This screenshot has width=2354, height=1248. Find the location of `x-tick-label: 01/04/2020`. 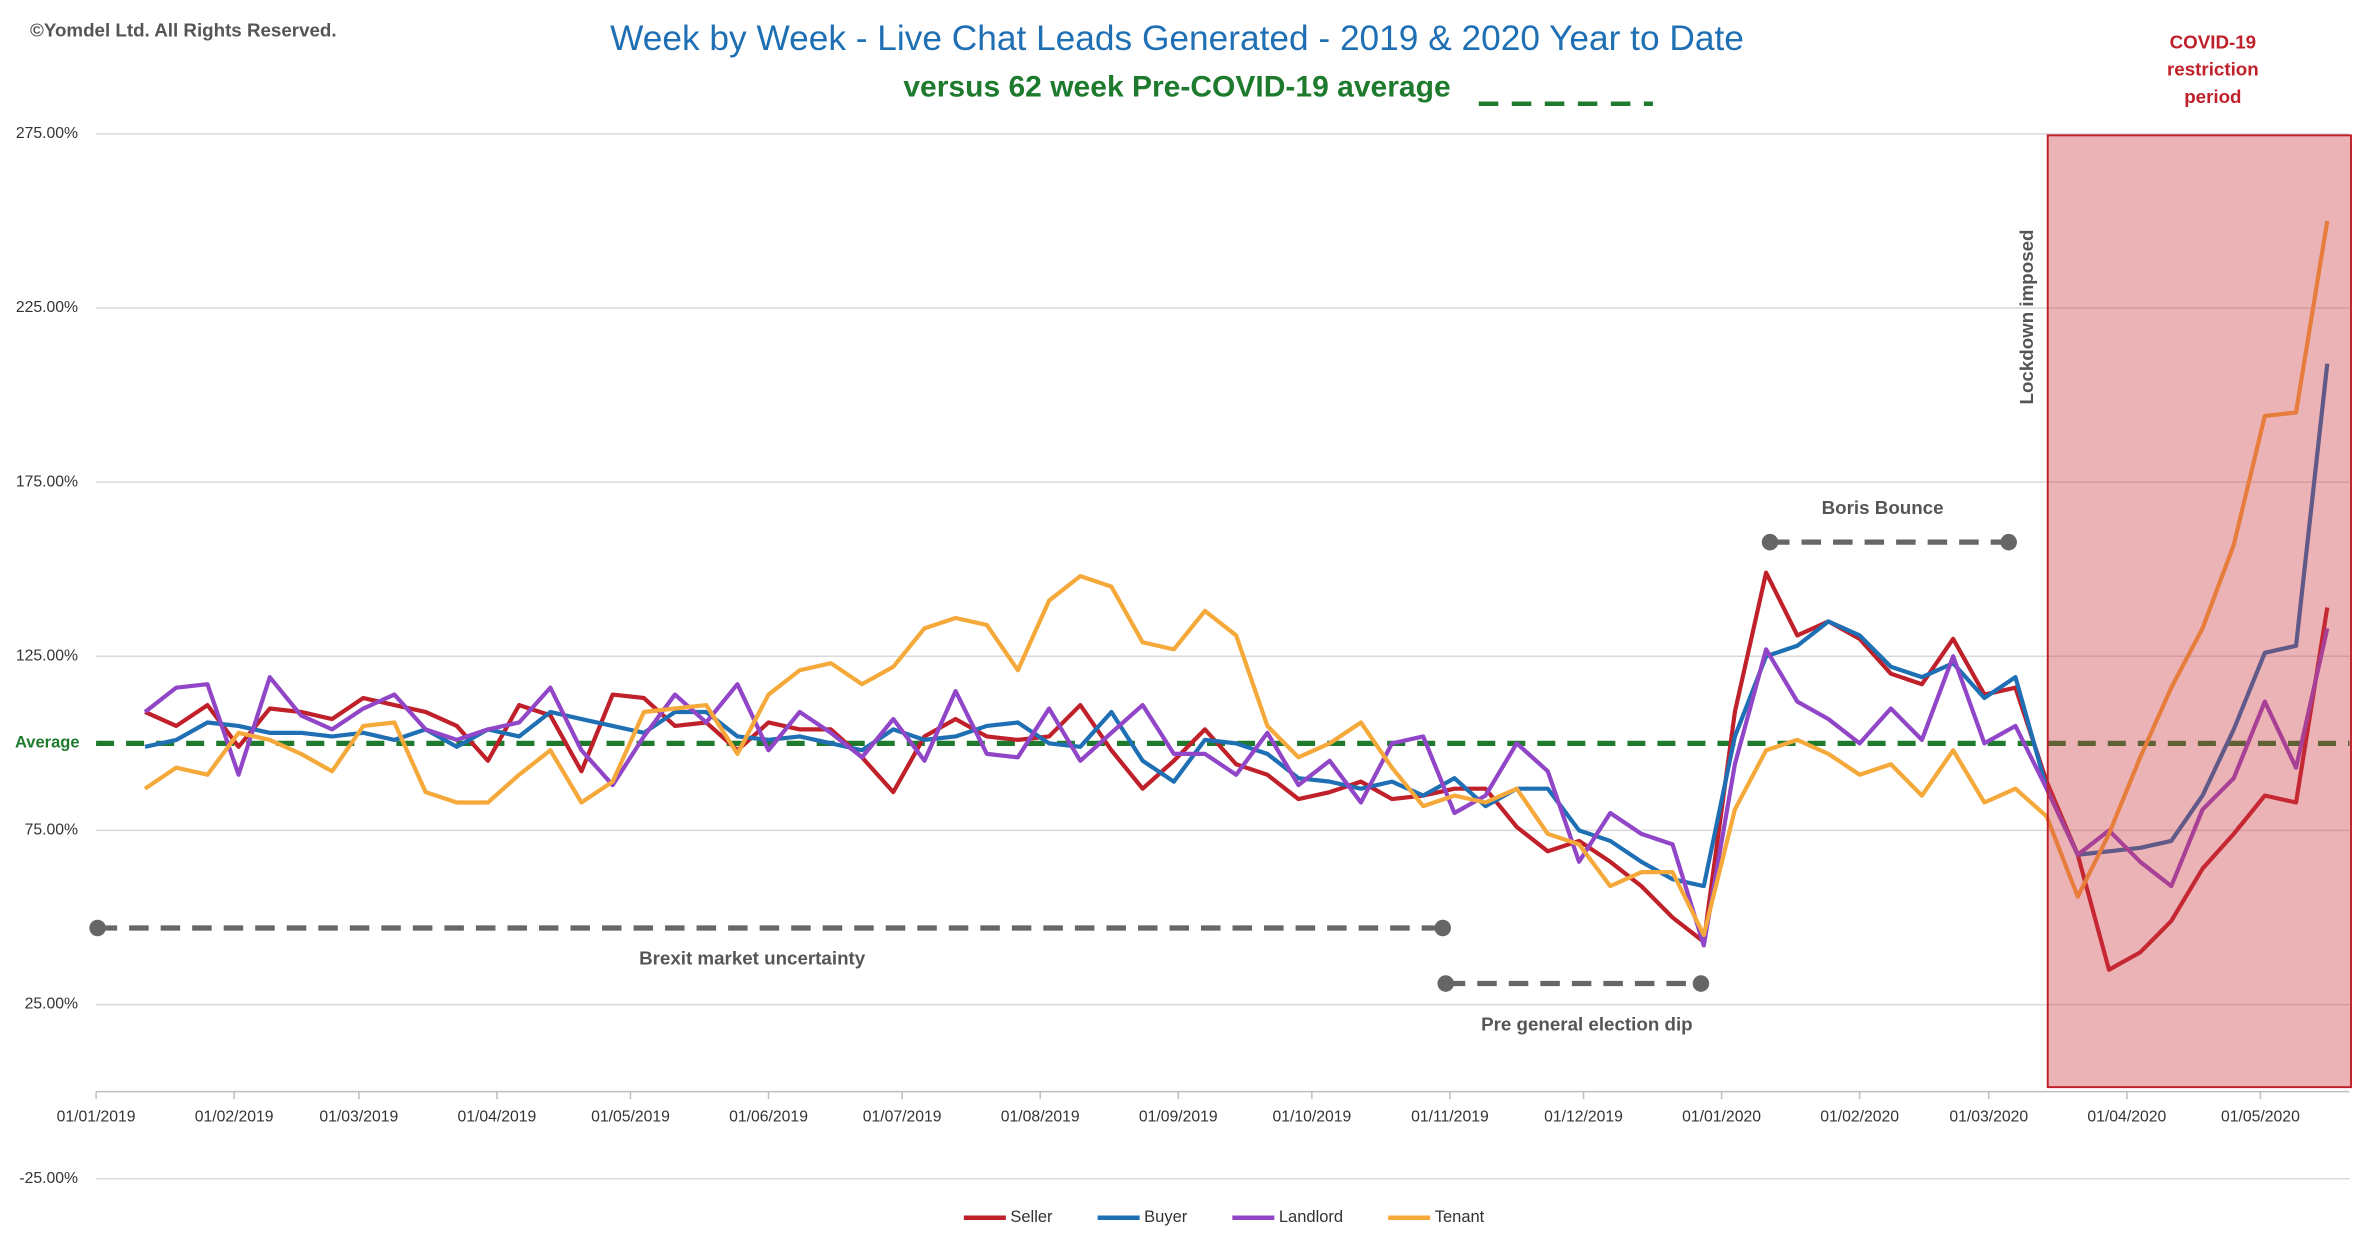

x-tick-label: 01/04/2020 is located at coordinates (2126, 1116).